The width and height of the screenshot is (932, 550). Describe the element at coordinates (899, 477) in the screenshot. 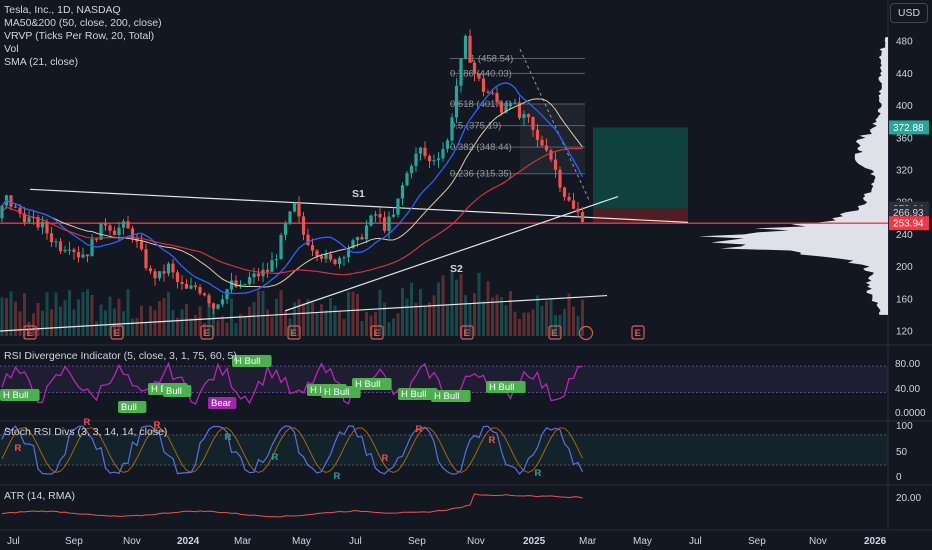

I see `stoch-tick: 0` at that location.